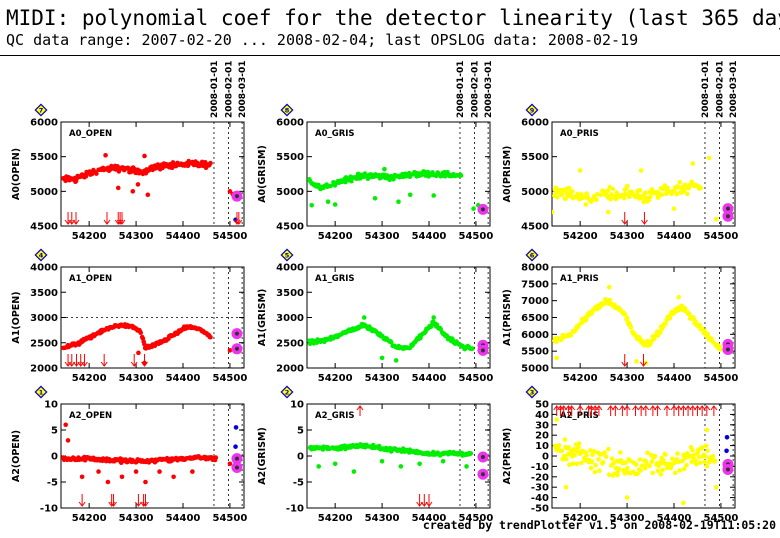 The height and width of the screenshot is (538, 780). Describe the element at coordinates (16, 317) in the screenshot. I see `y-axis-label: A1(OPEN)` at that location.